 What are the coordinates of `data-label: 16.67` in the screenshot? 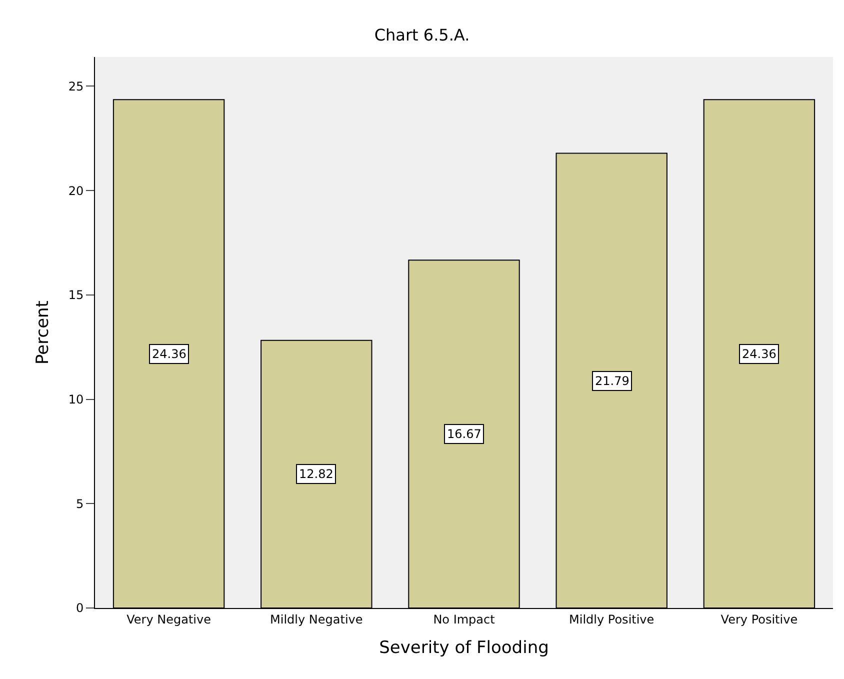 It's located at (464, 434).